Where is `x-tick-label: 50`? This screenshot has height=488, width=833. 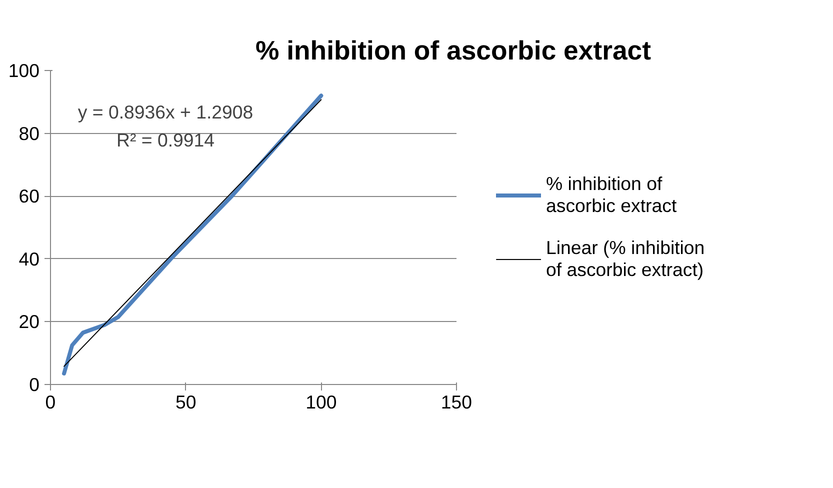 x-tick-label: 50 is located at coordinates (185, 402).